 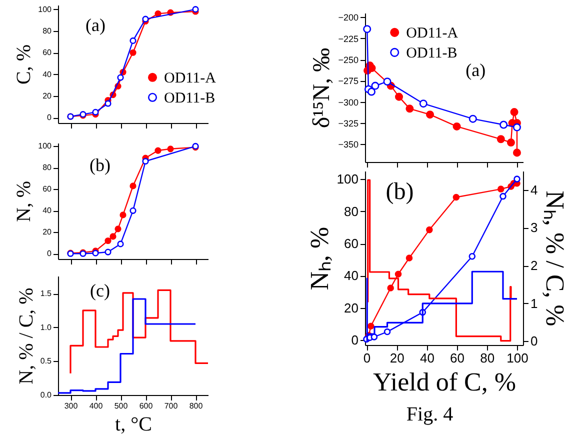 What do you see at coordinates (348, 123) in the screenshot?
I see `y-tick-label: −325` at bounding box center [348, 123].